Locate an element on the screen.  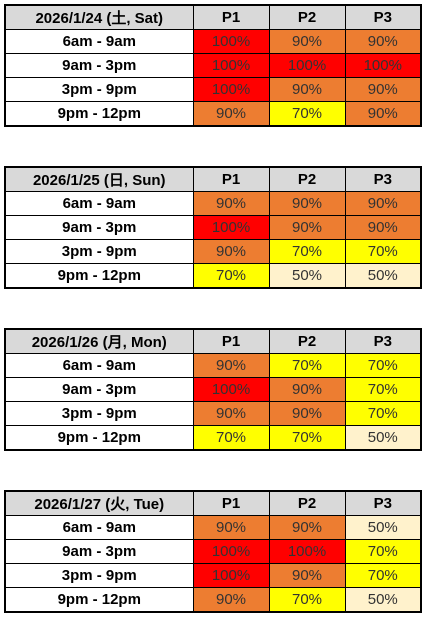
table-row: 3pm - 9pm 90% 70% 70% is located at coordinates (213, 251).